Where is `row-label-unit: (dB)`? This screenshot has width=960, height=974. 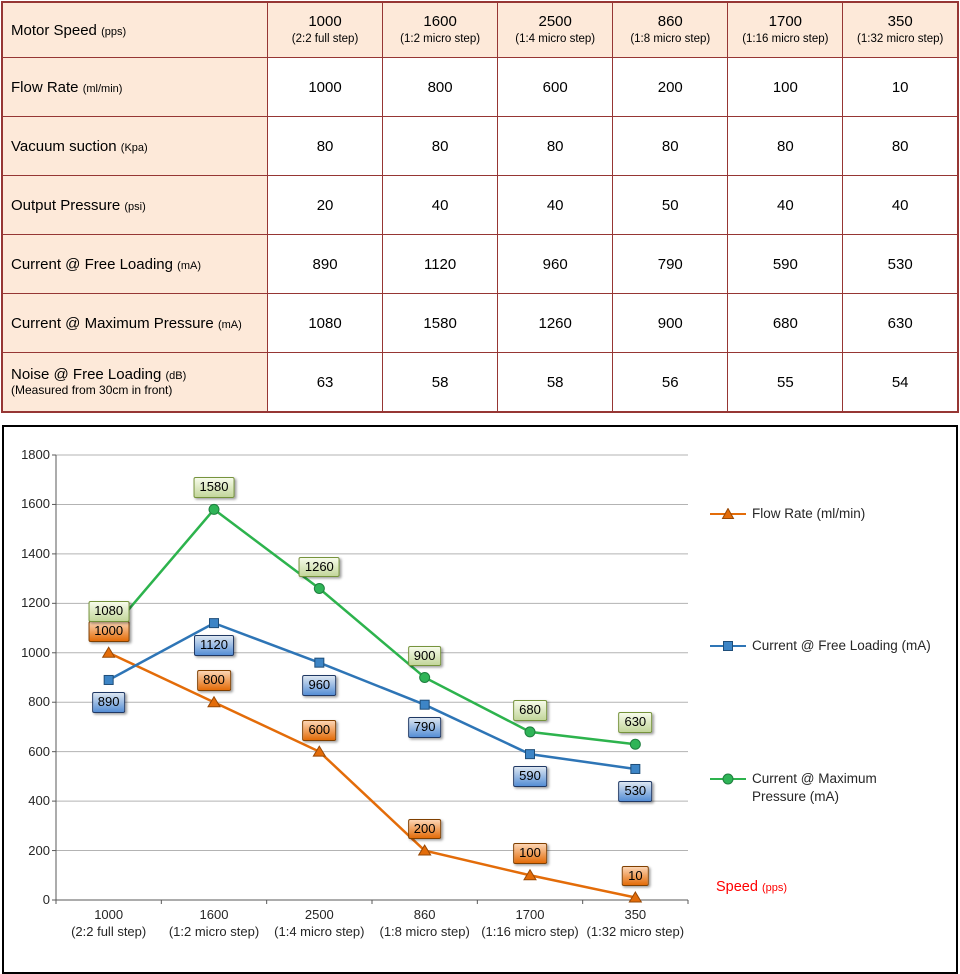 row-label-unit: (dB) is located at coordinates (176, 376).